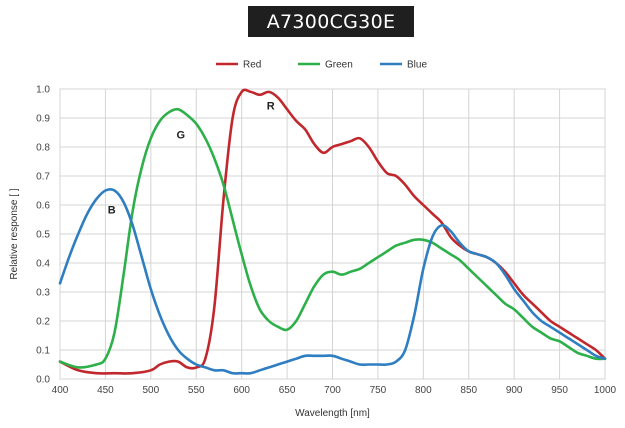 Image resolution: width=625 pixels, height=428 pixels. I want to click on x-tick-label: 550, so click(196, 390).